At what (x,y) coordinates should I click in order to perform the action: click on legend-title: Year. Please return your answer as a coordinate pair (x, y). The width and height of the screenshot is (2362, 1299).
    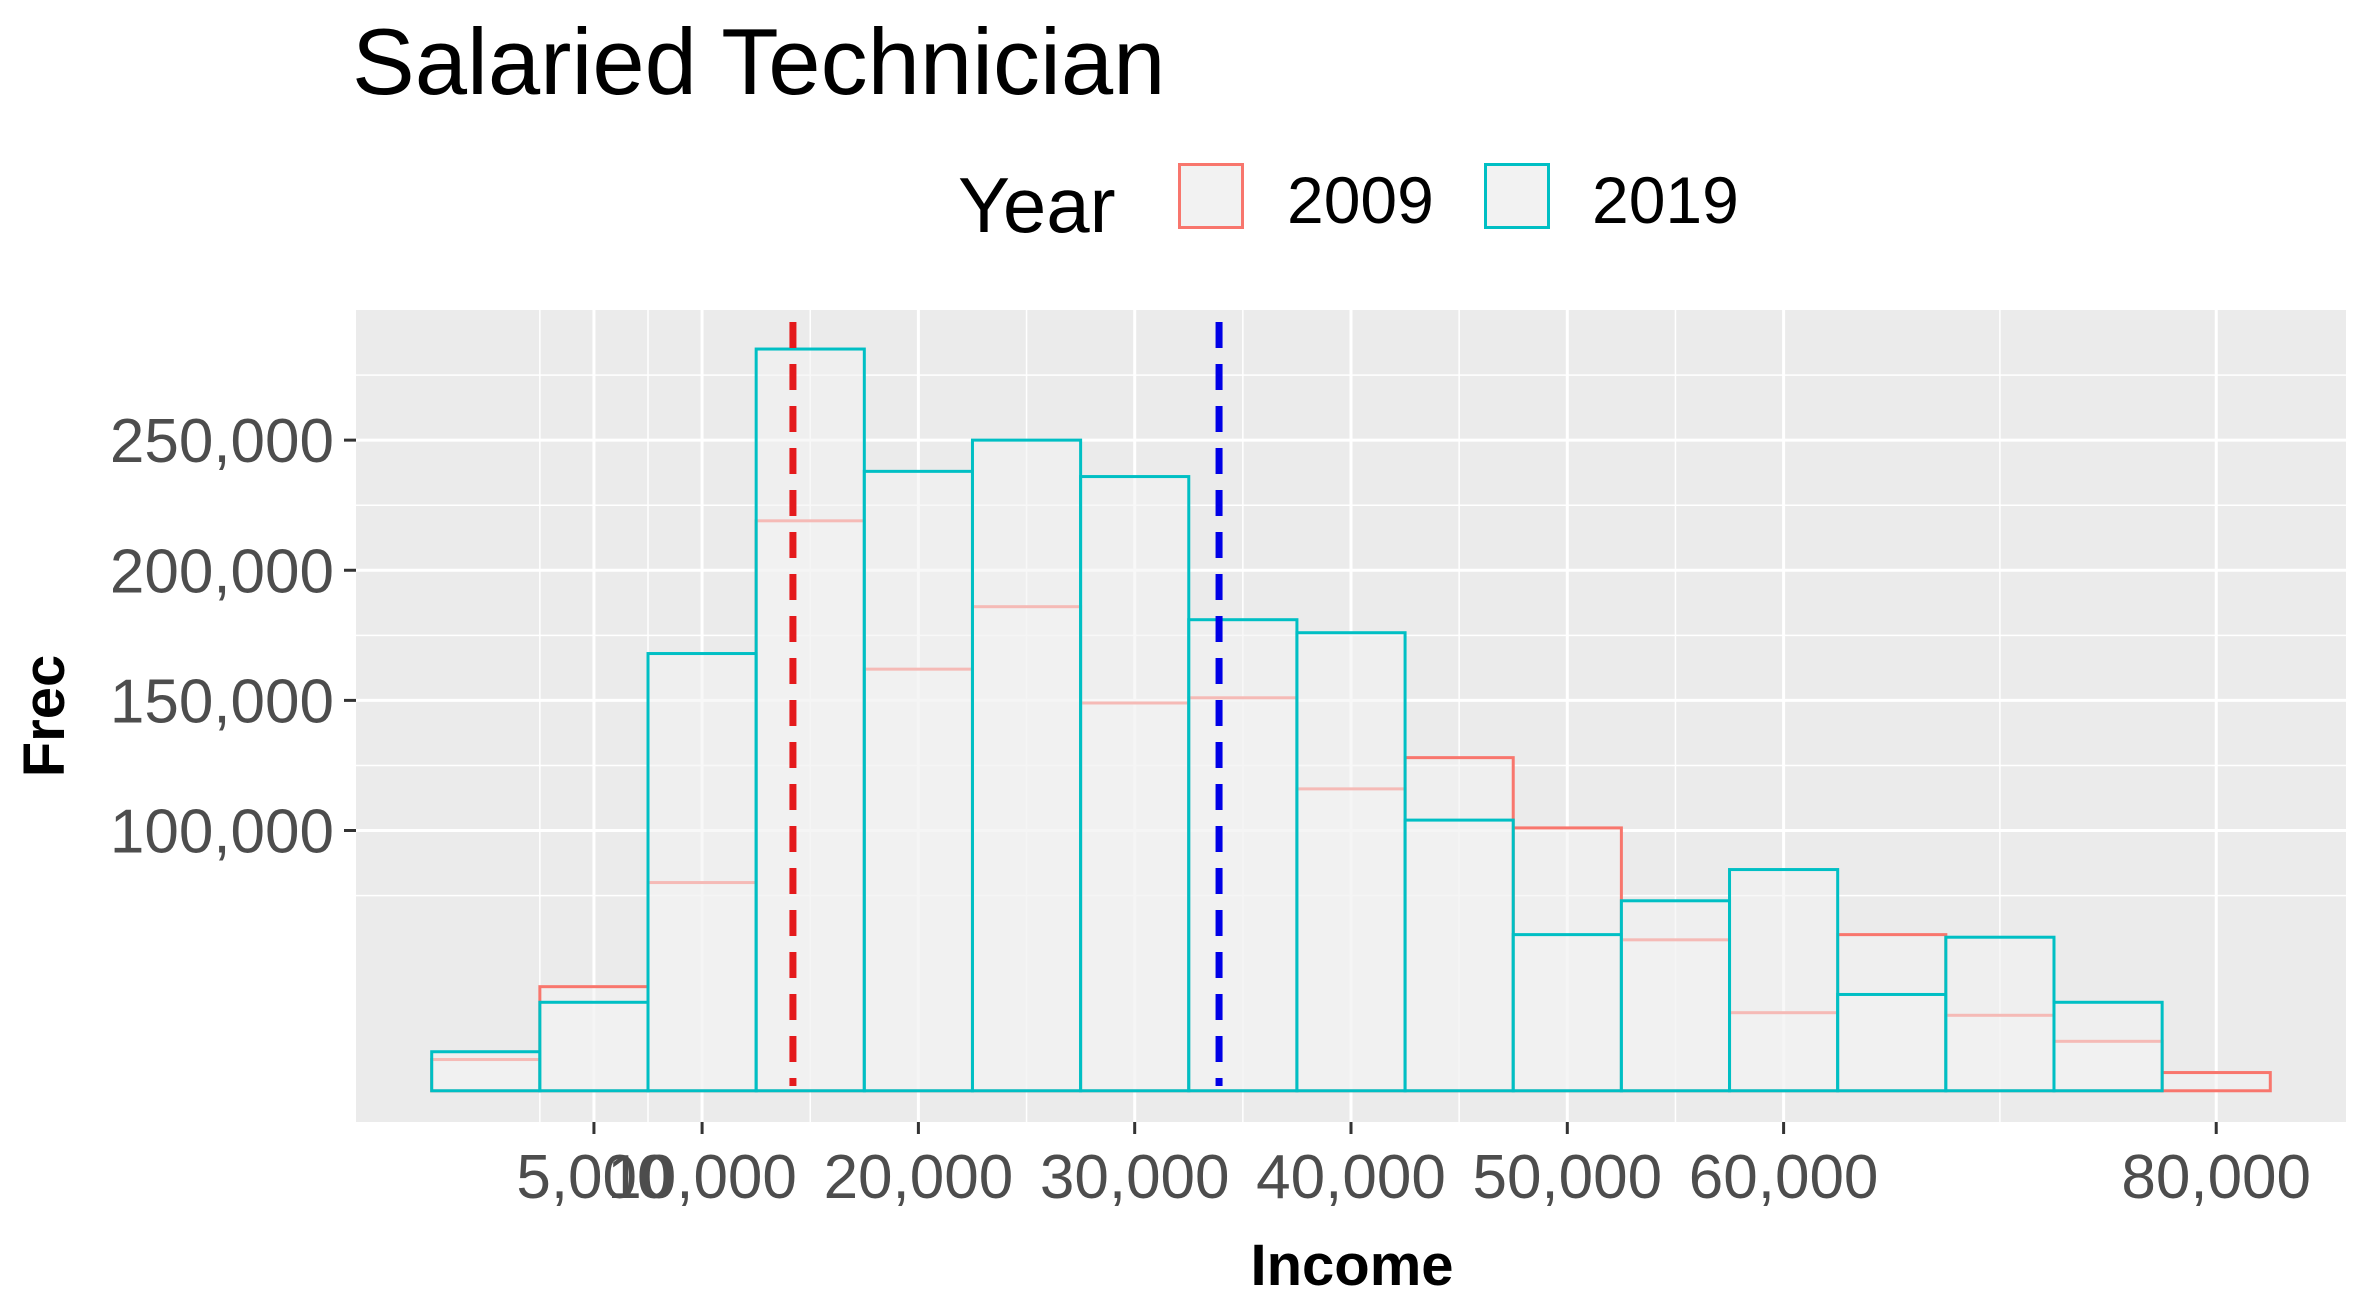
    Looking at the image, I should click on (1037, 205).